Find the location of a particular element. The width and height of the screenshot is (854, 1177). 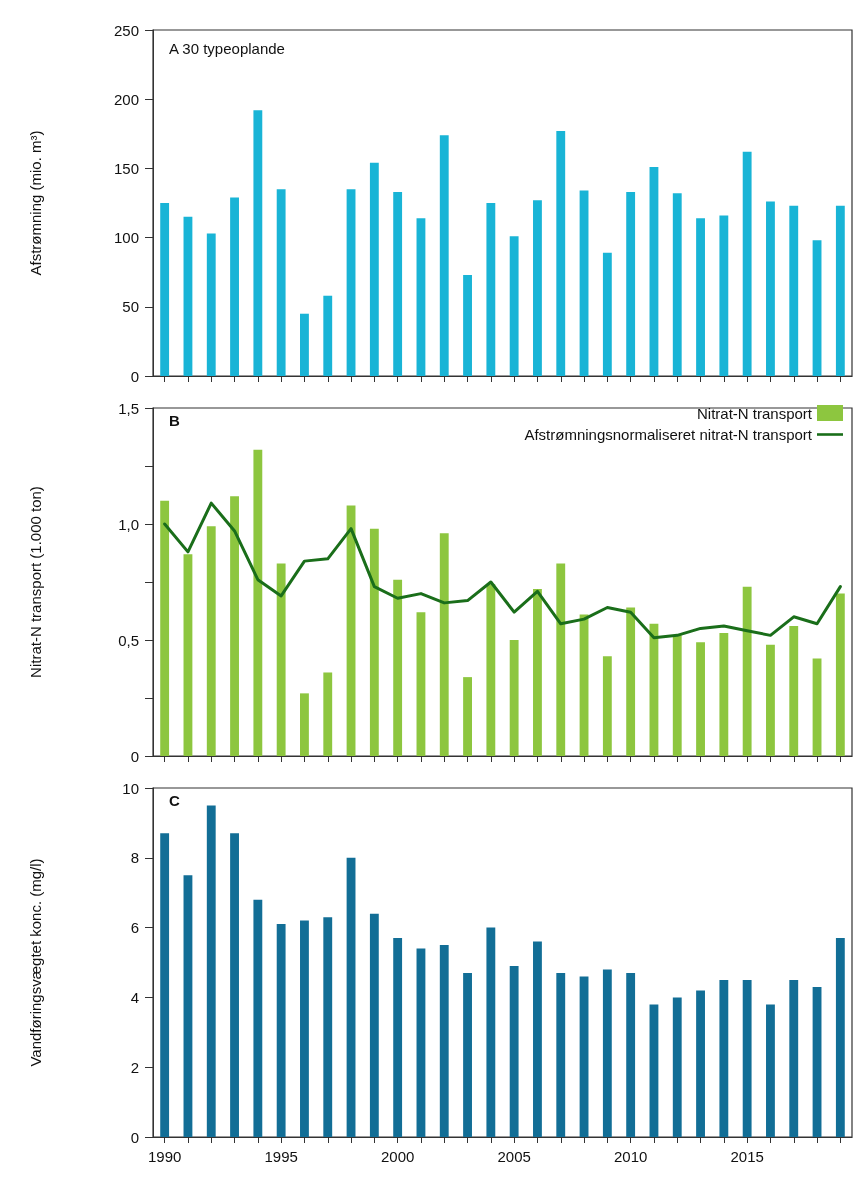

x-tick-label: 2015 is located at coordinates (747, 1156).